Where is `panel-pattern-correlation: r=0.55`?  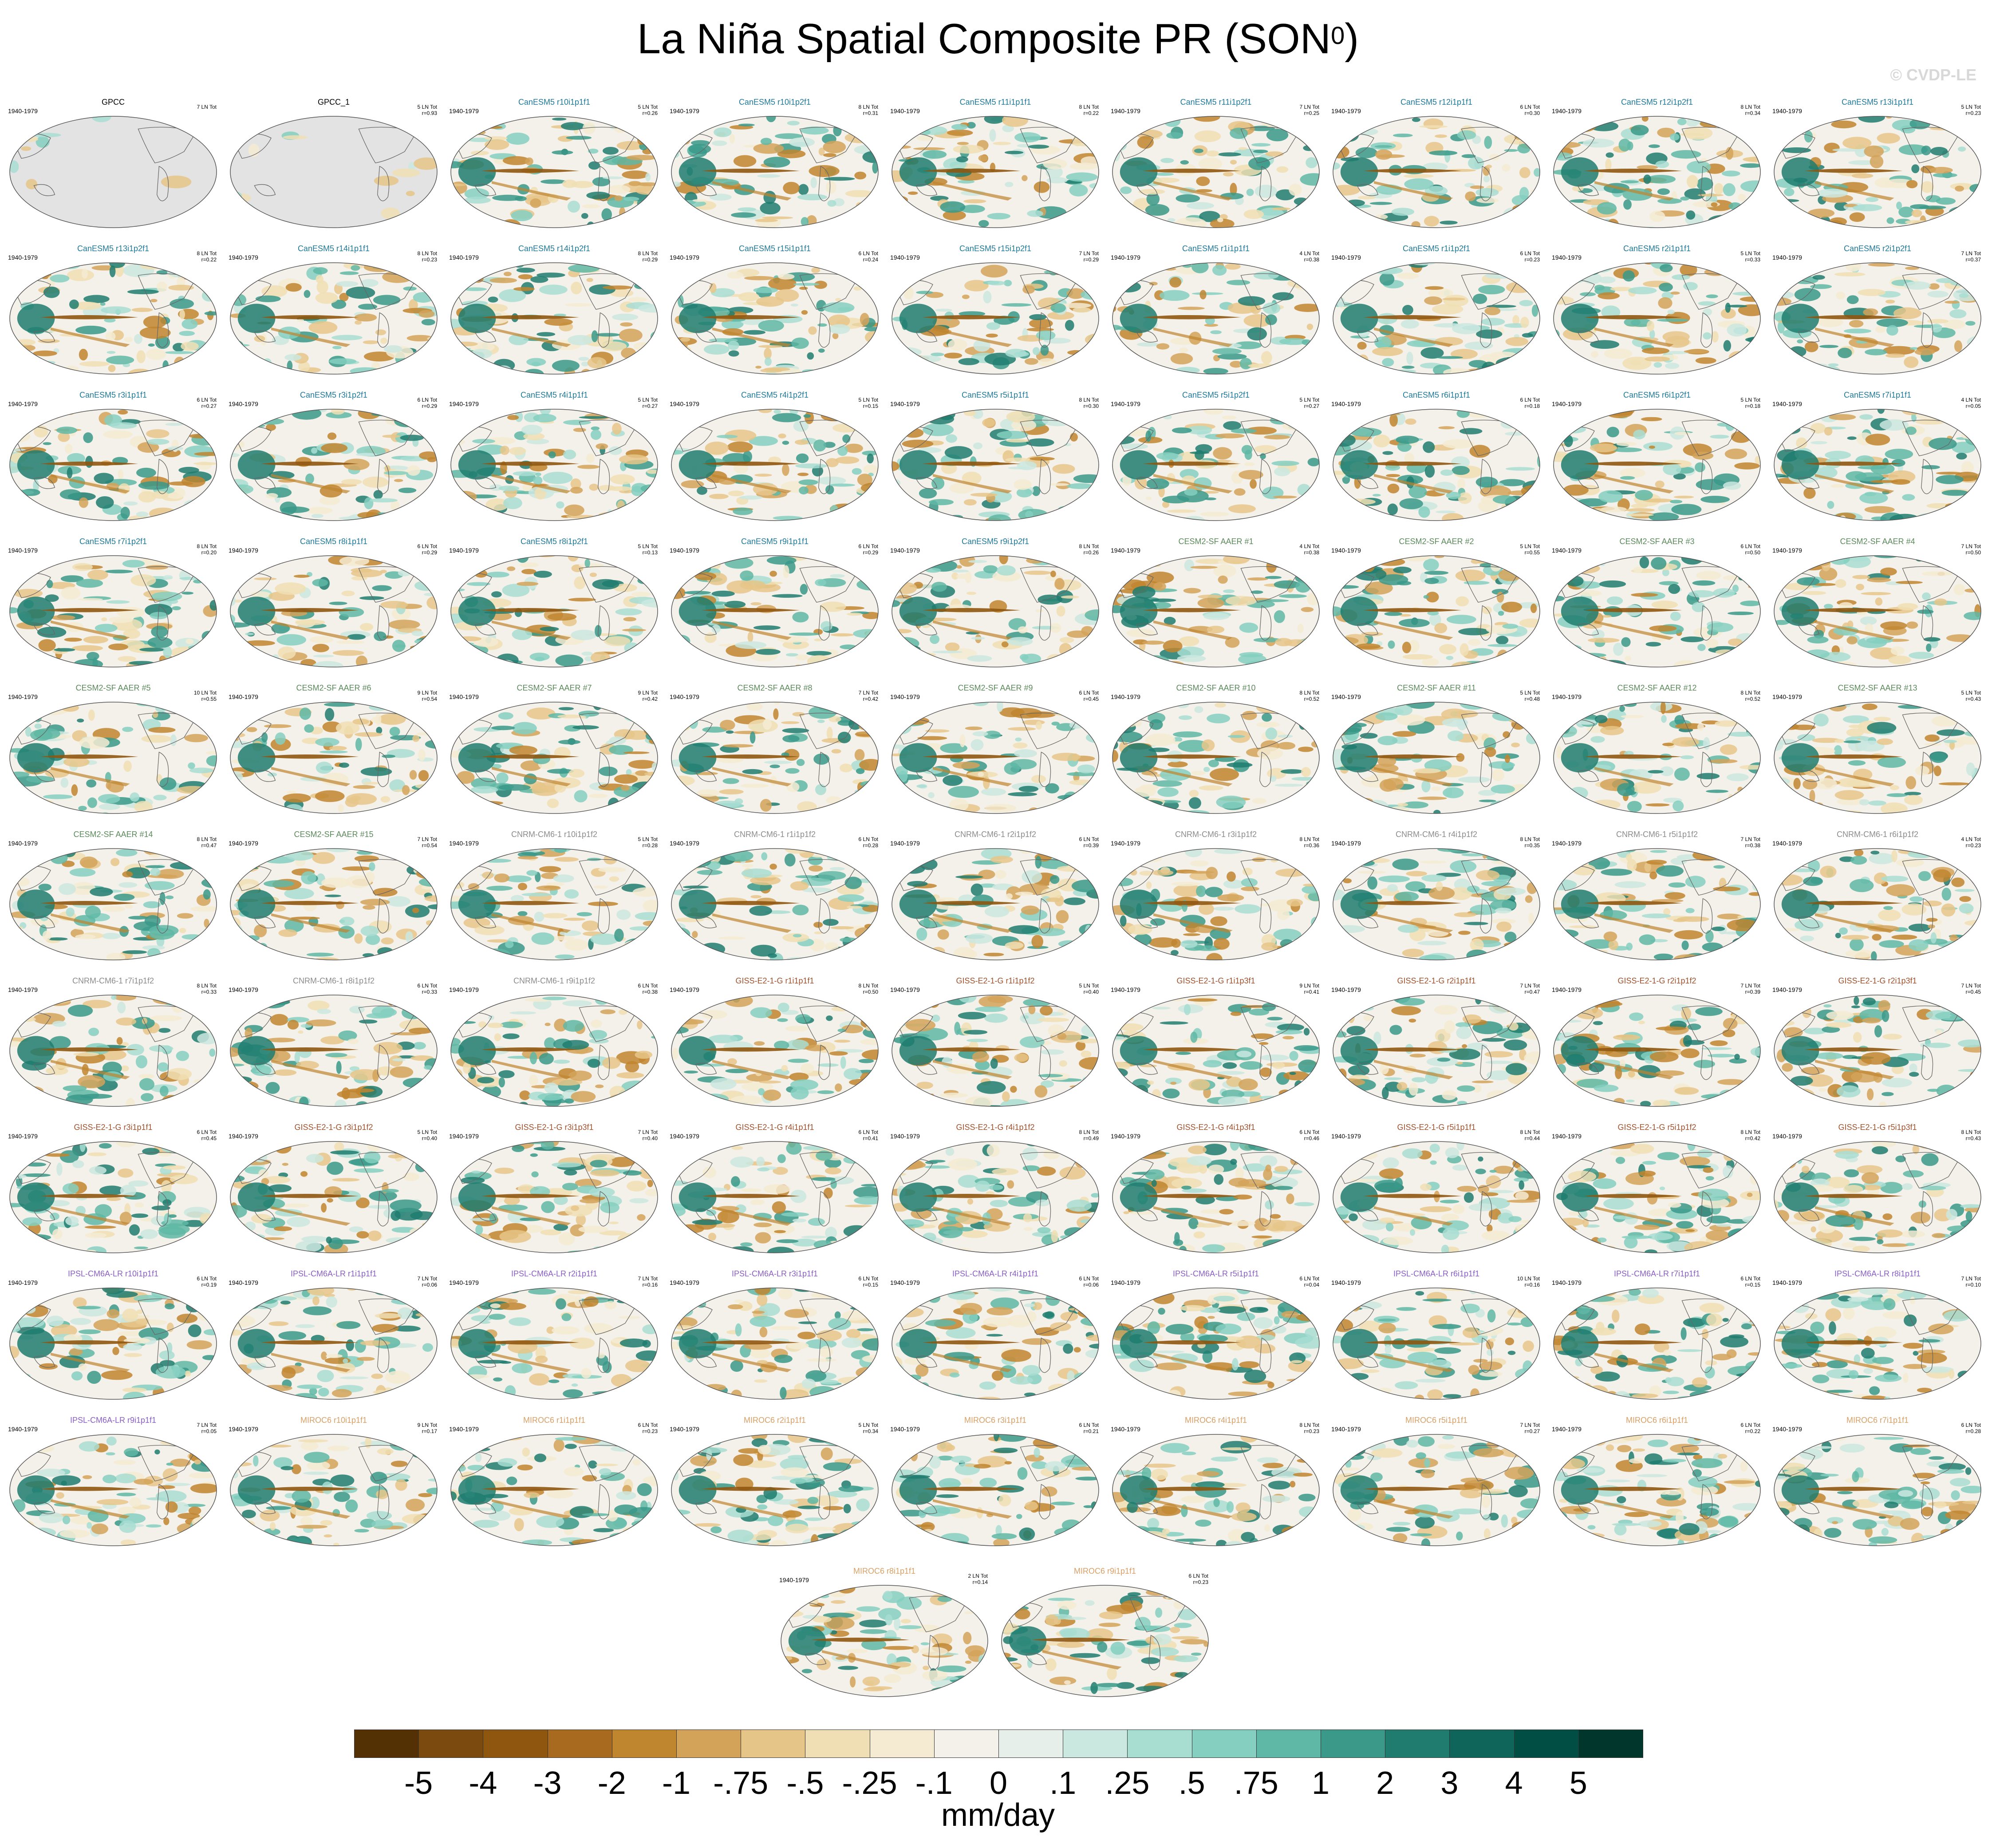 panel-pattern-correlation: r=0.55 is located at coordinates (209, 699).